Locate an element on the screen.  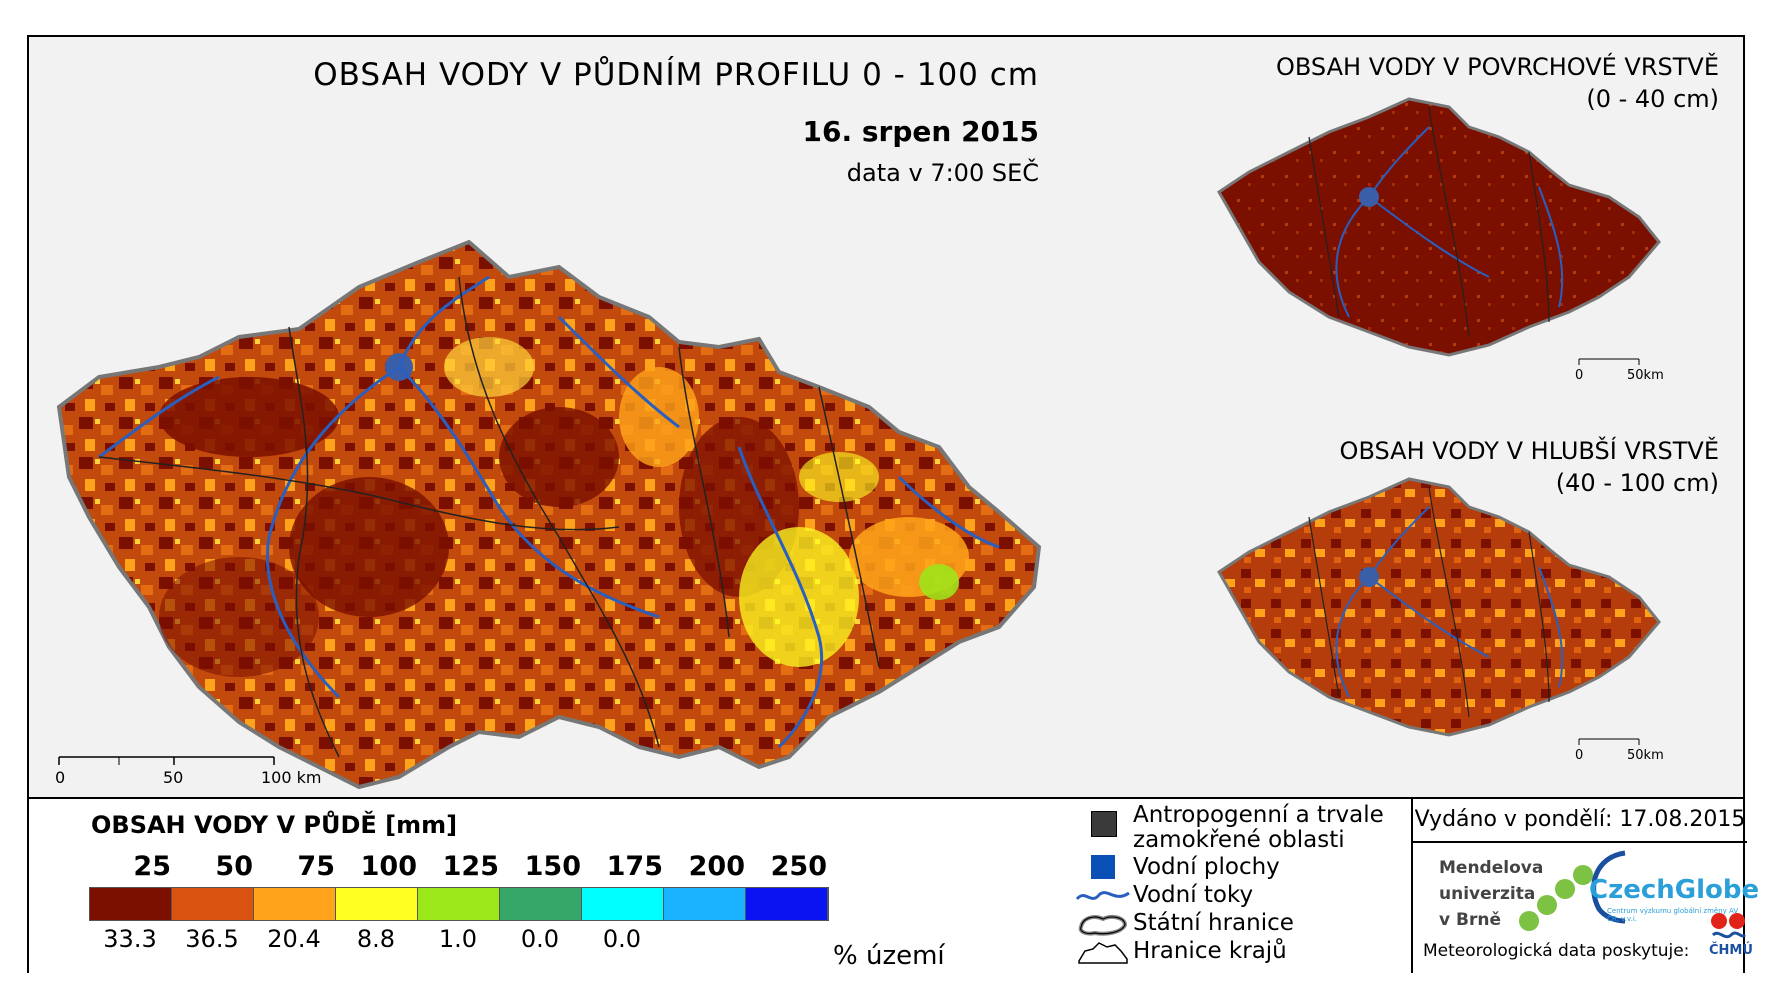
footer-divider is located at coordinates (1412, 886).